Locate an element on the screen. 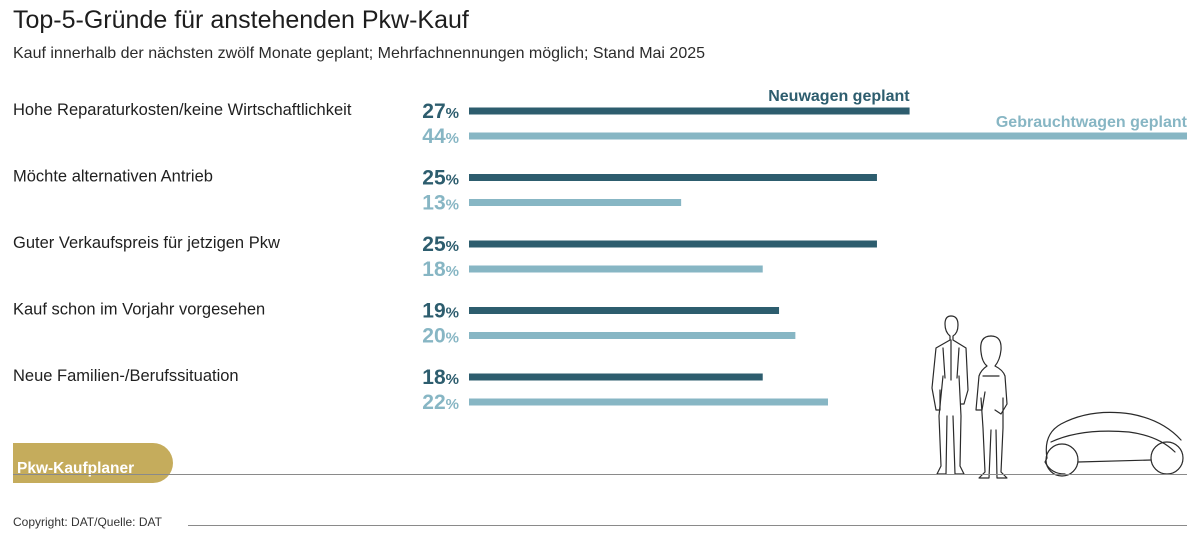 The width and height of the screenshot is (1200, 546). standing-man-icon is located at coordinates (950, 395).